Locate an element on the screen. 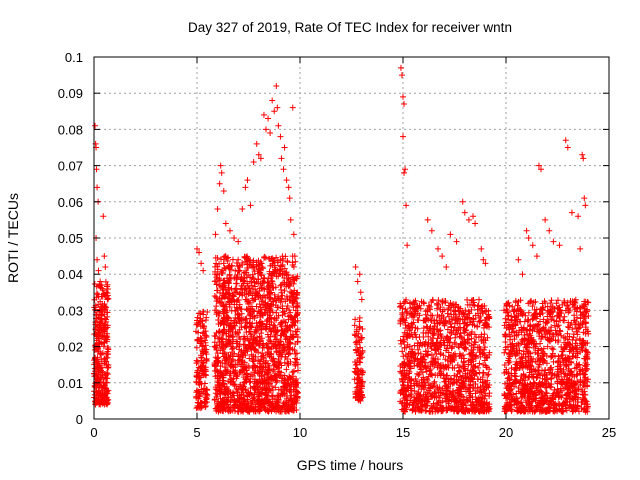 The height and width of the screenshot is (480, 640). y-tick-label: 0.02 is located at coordinates (70, 347).